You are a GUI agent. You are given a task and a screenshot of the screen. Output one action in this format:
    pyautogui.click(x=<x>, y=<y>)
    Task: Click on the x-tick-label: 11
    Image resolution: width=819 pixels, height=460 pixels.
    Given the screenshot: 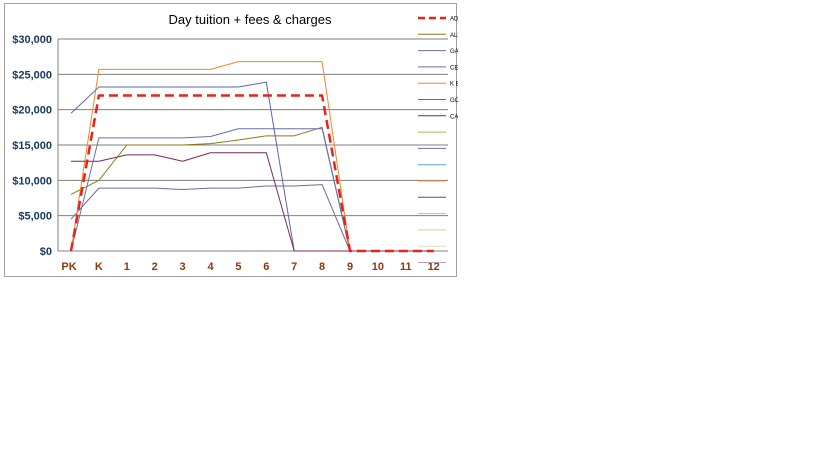 What is the action you would take?
    pyautogui.click(x=406, y=267)
    